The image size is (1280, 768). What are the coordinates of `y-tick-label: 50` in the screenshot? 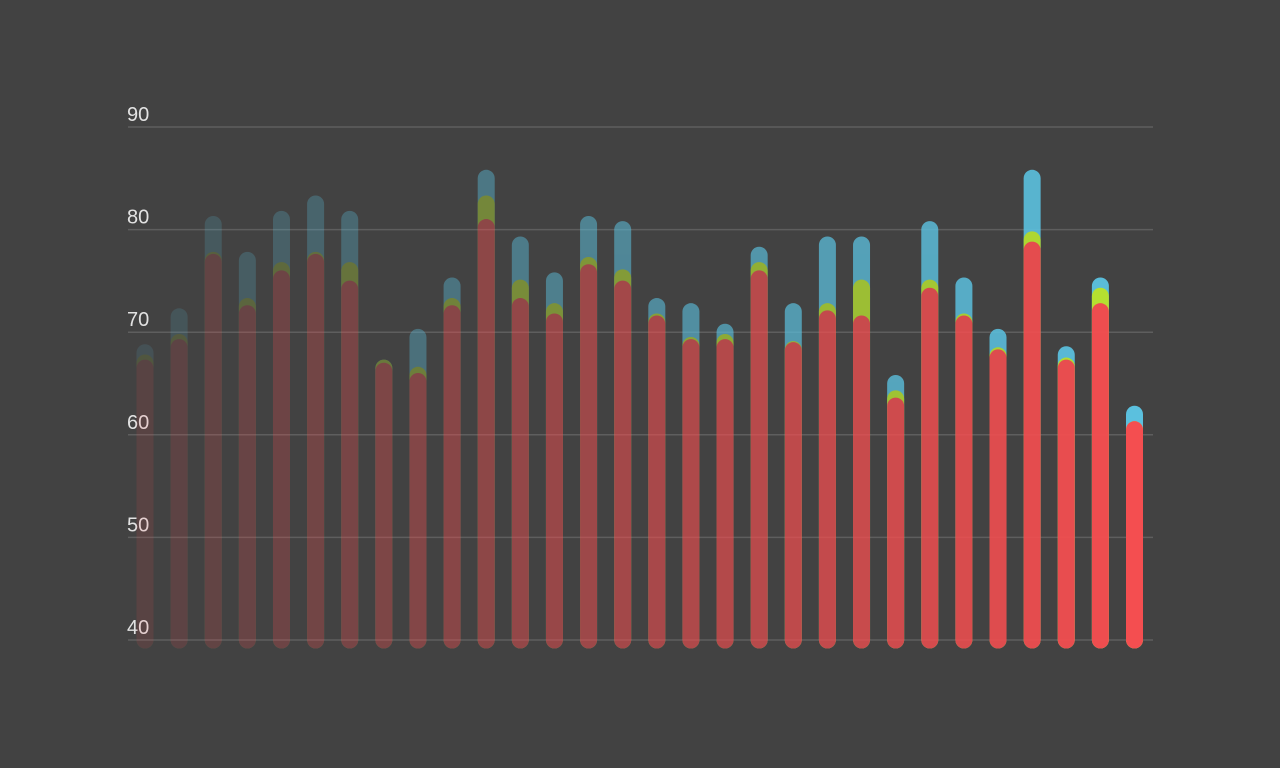 It's located at (138, 525).